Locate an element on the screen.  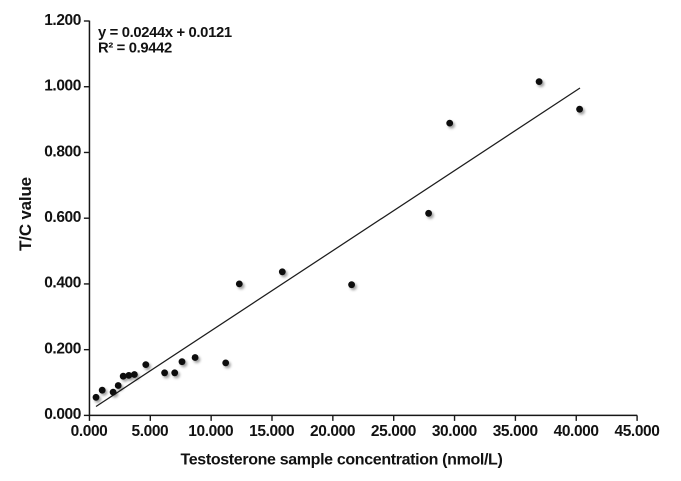
svg-text: 1.000 is located at coordinates (62, 86).